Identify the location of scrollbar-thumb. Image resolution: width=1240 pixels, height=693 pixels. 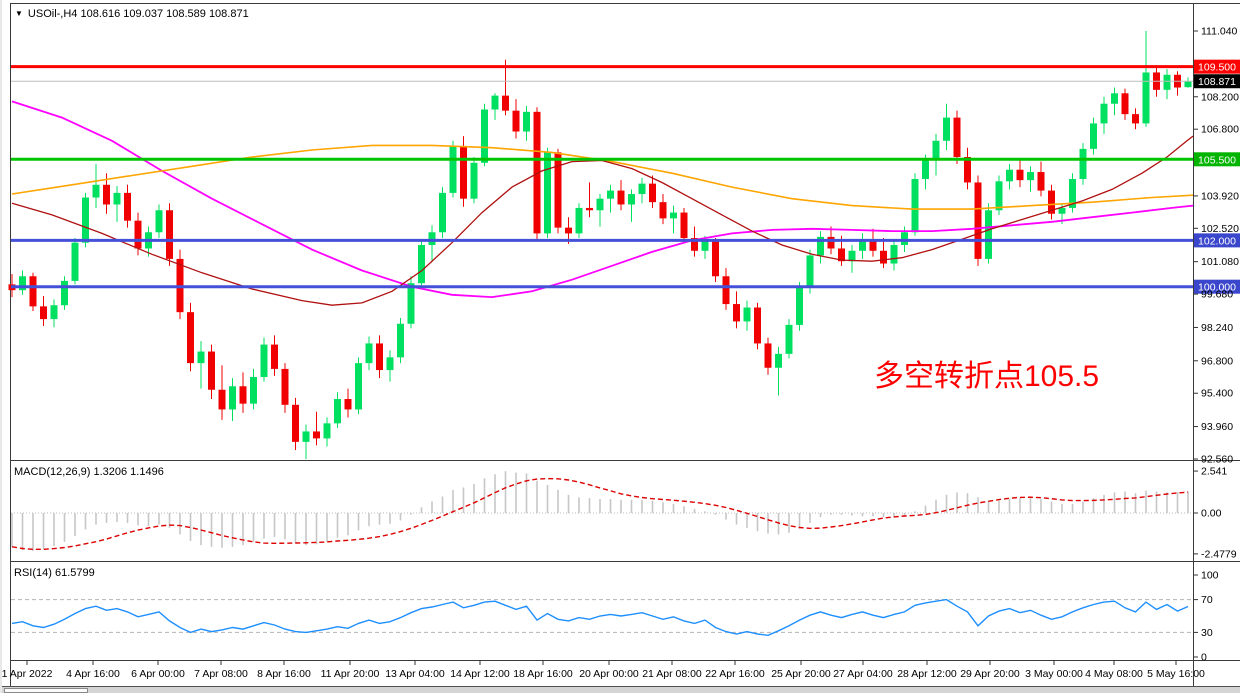
(46, 690).